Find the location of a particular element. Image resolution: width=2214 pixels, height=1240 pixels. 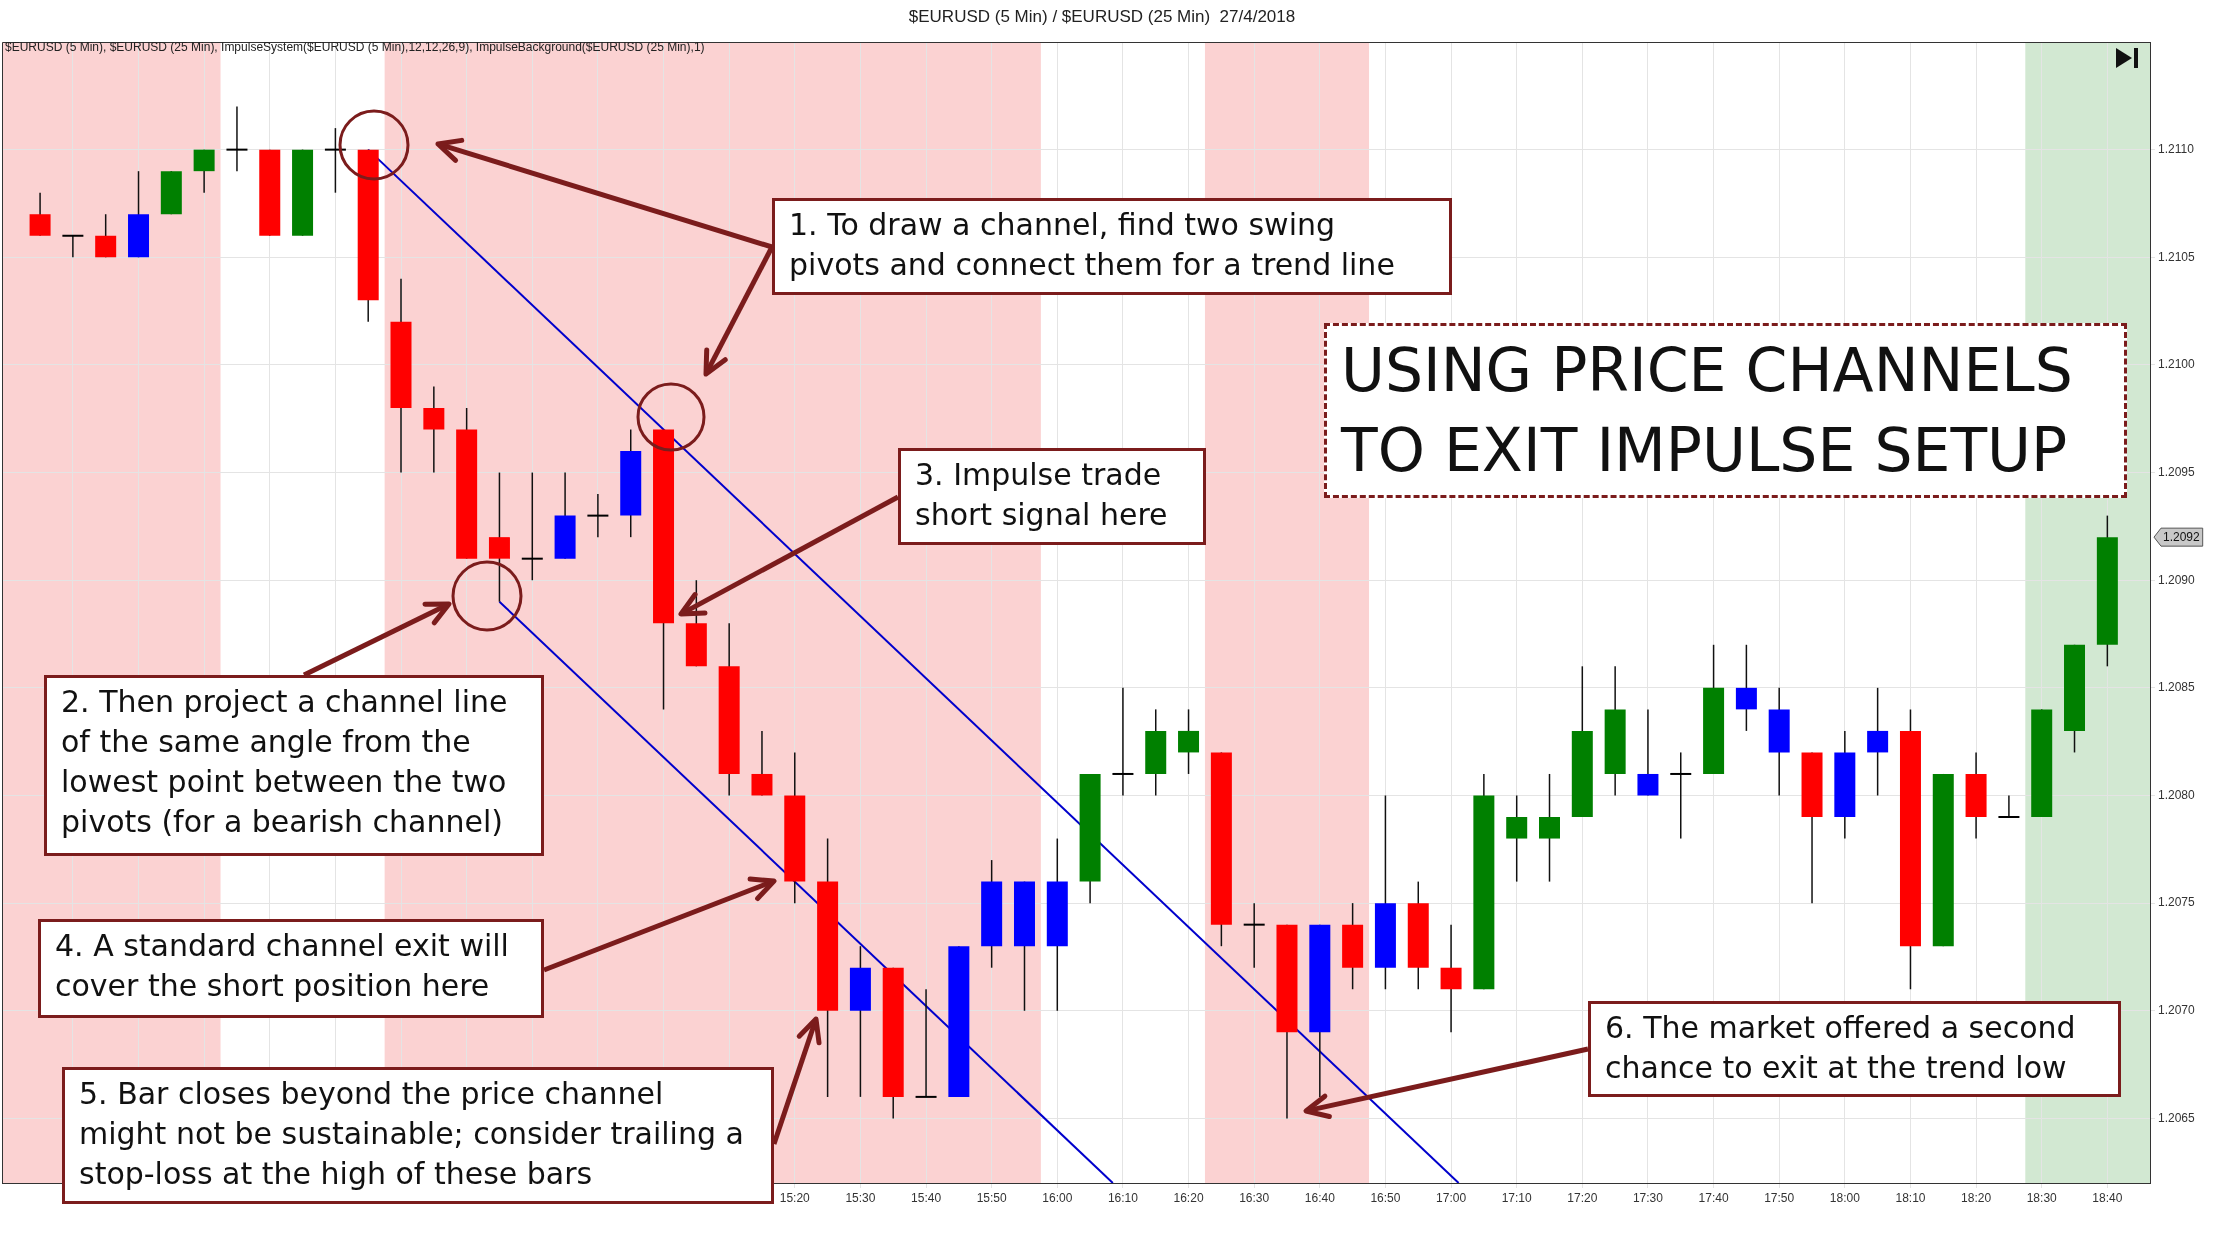

chart-title: $EURUSD (5 Min) / $EURUSD (25 Min) 27/4/2018 is located at coordinates (1102, 16).